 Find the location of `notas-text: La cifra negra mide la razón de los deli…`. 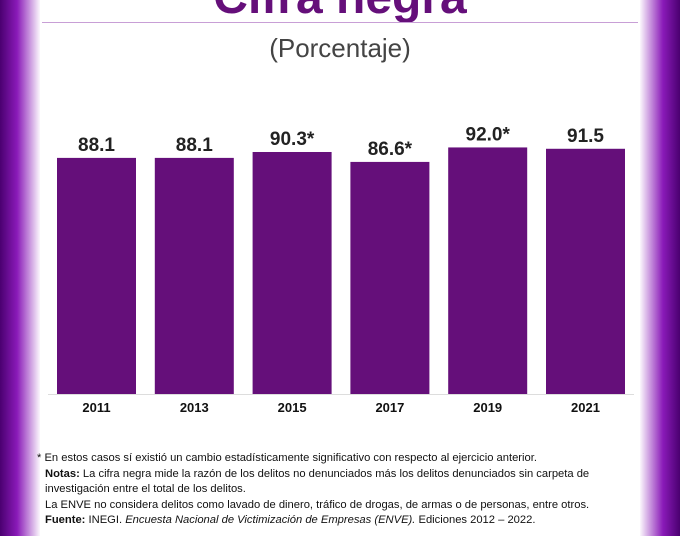

notas-text: La cifra negra mide la razón de los deli… is located at coordinates (317, 481).